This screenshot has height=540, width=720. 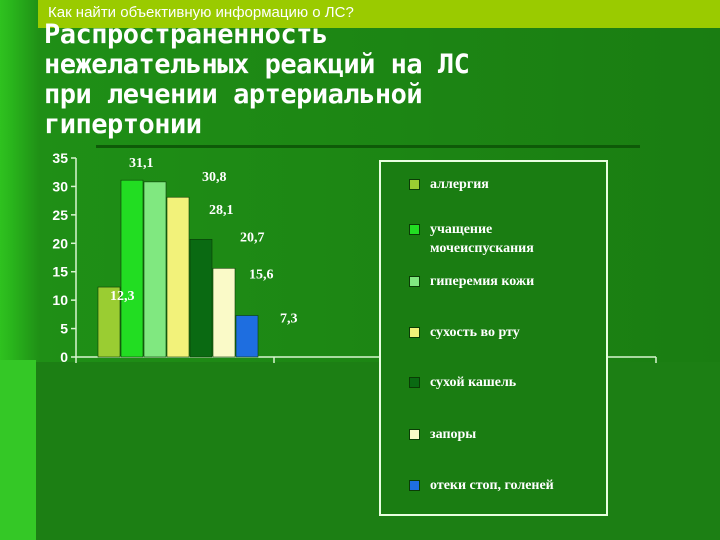 I want to click on legend-item: учащение мочеиспускания, so click(x=471, y=239).